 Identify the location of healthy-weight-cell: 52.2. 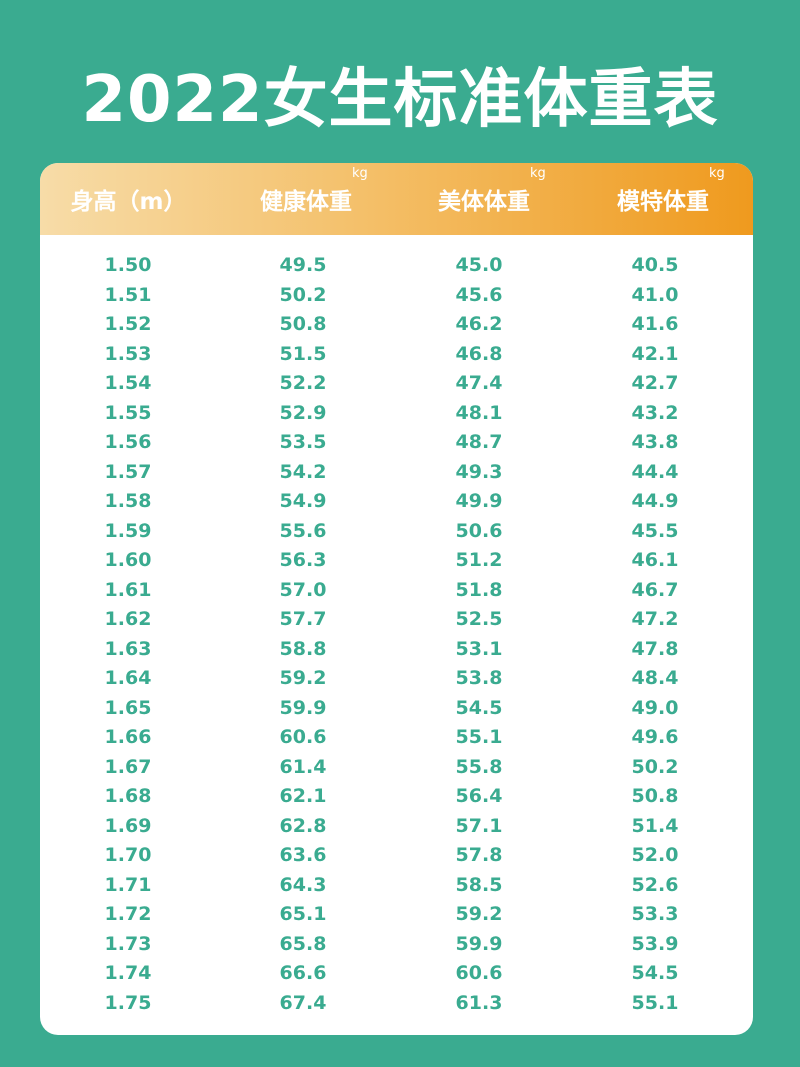
(303, 383).